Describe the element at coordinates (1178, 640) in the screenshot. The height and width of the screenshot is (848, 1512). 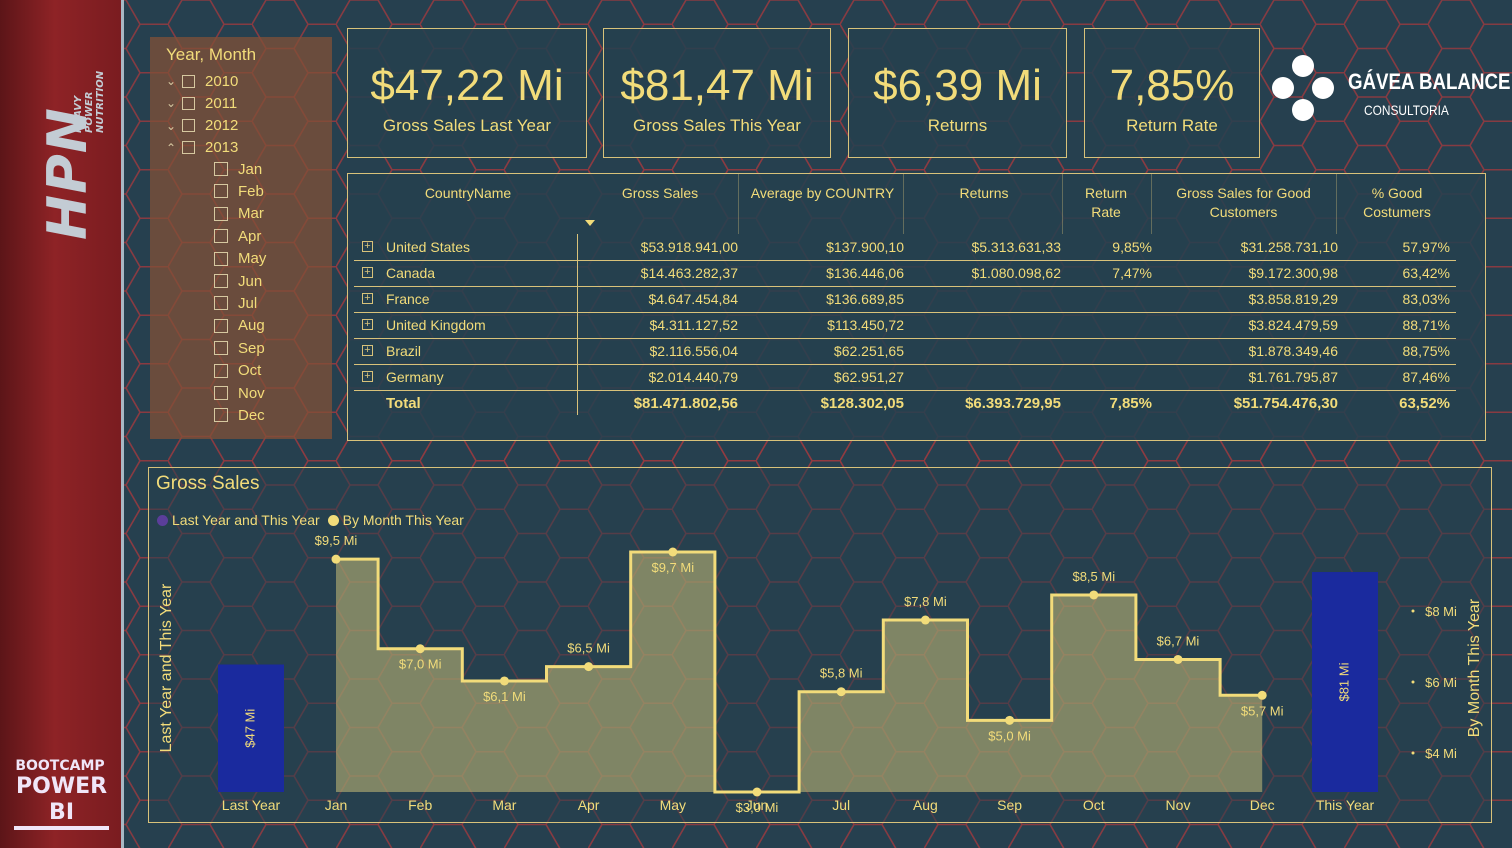
I see `data-label-nov: $6,7 Mi` at that location.